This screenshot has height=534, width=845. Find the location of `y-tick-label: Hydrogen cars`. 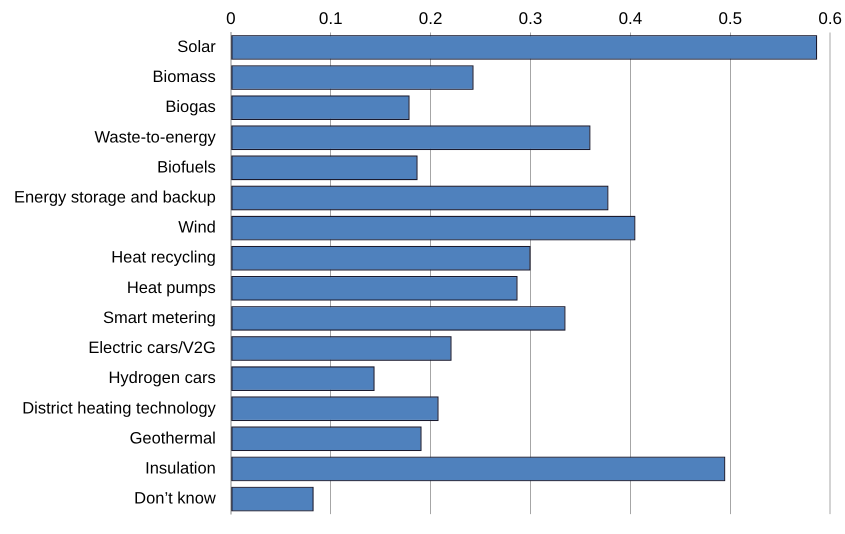

y-tick-label: Hydrogen cars is located at coordinates (162, 378).